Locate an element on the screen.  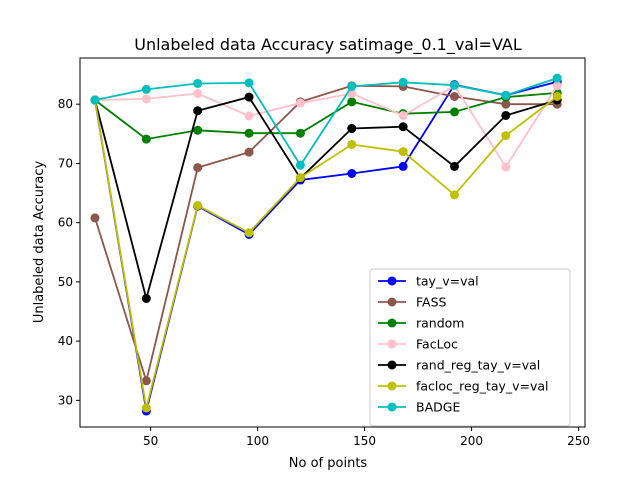
legend-marker-fass is located at coordinates (392, 302).